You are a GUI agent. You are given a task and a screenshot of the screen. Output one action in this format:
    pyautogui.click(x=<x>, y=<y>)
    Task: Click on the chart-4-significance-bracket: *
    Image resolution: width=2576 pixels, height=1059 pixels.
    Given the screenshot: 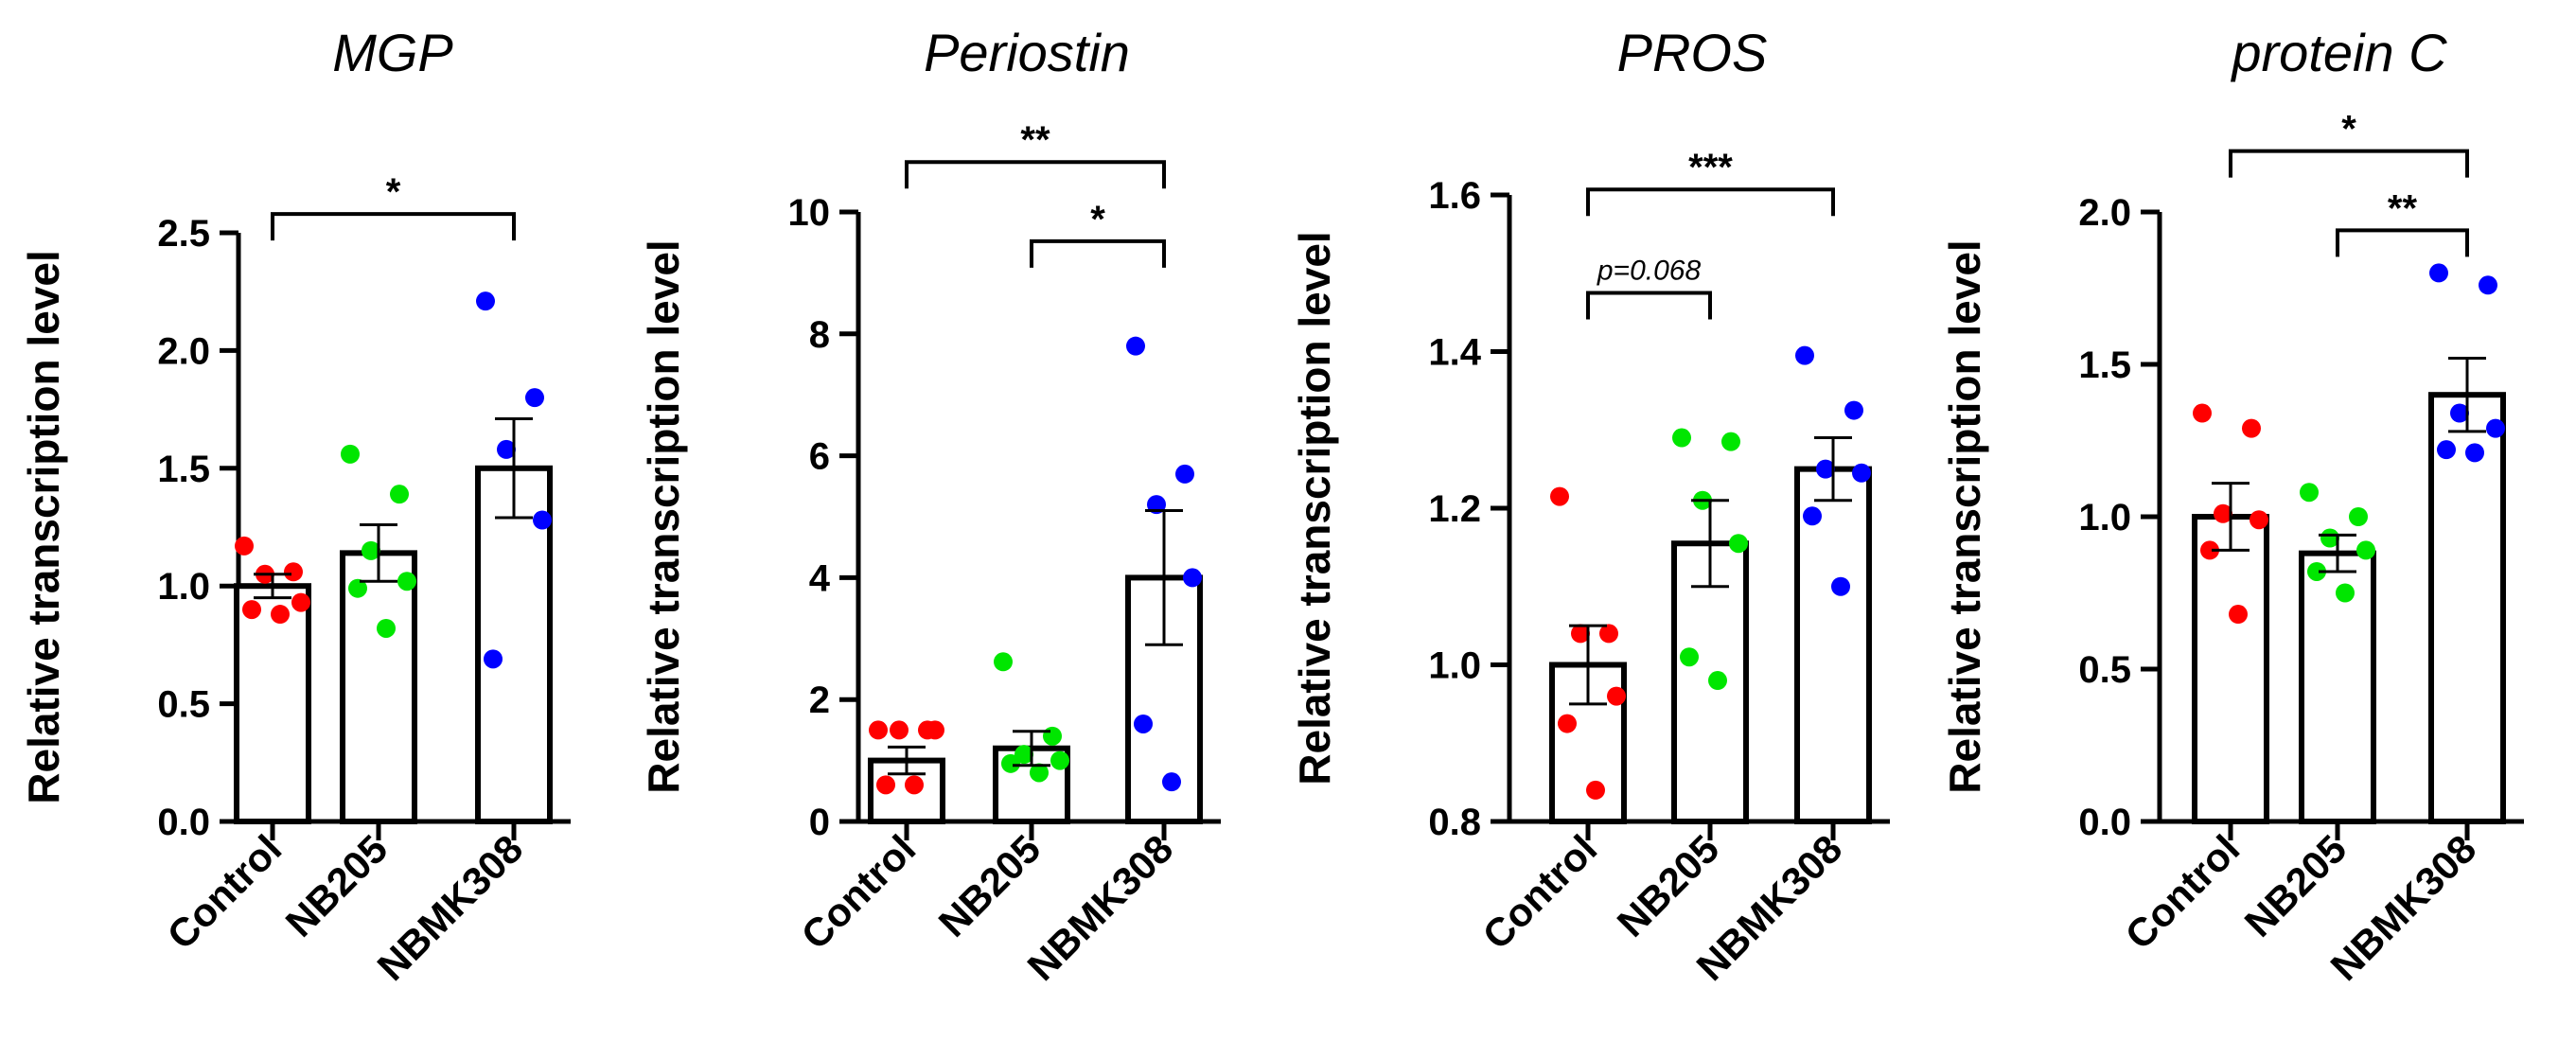 What is the action you would take?
    pyautogui.click(x=2349, y=143)
    